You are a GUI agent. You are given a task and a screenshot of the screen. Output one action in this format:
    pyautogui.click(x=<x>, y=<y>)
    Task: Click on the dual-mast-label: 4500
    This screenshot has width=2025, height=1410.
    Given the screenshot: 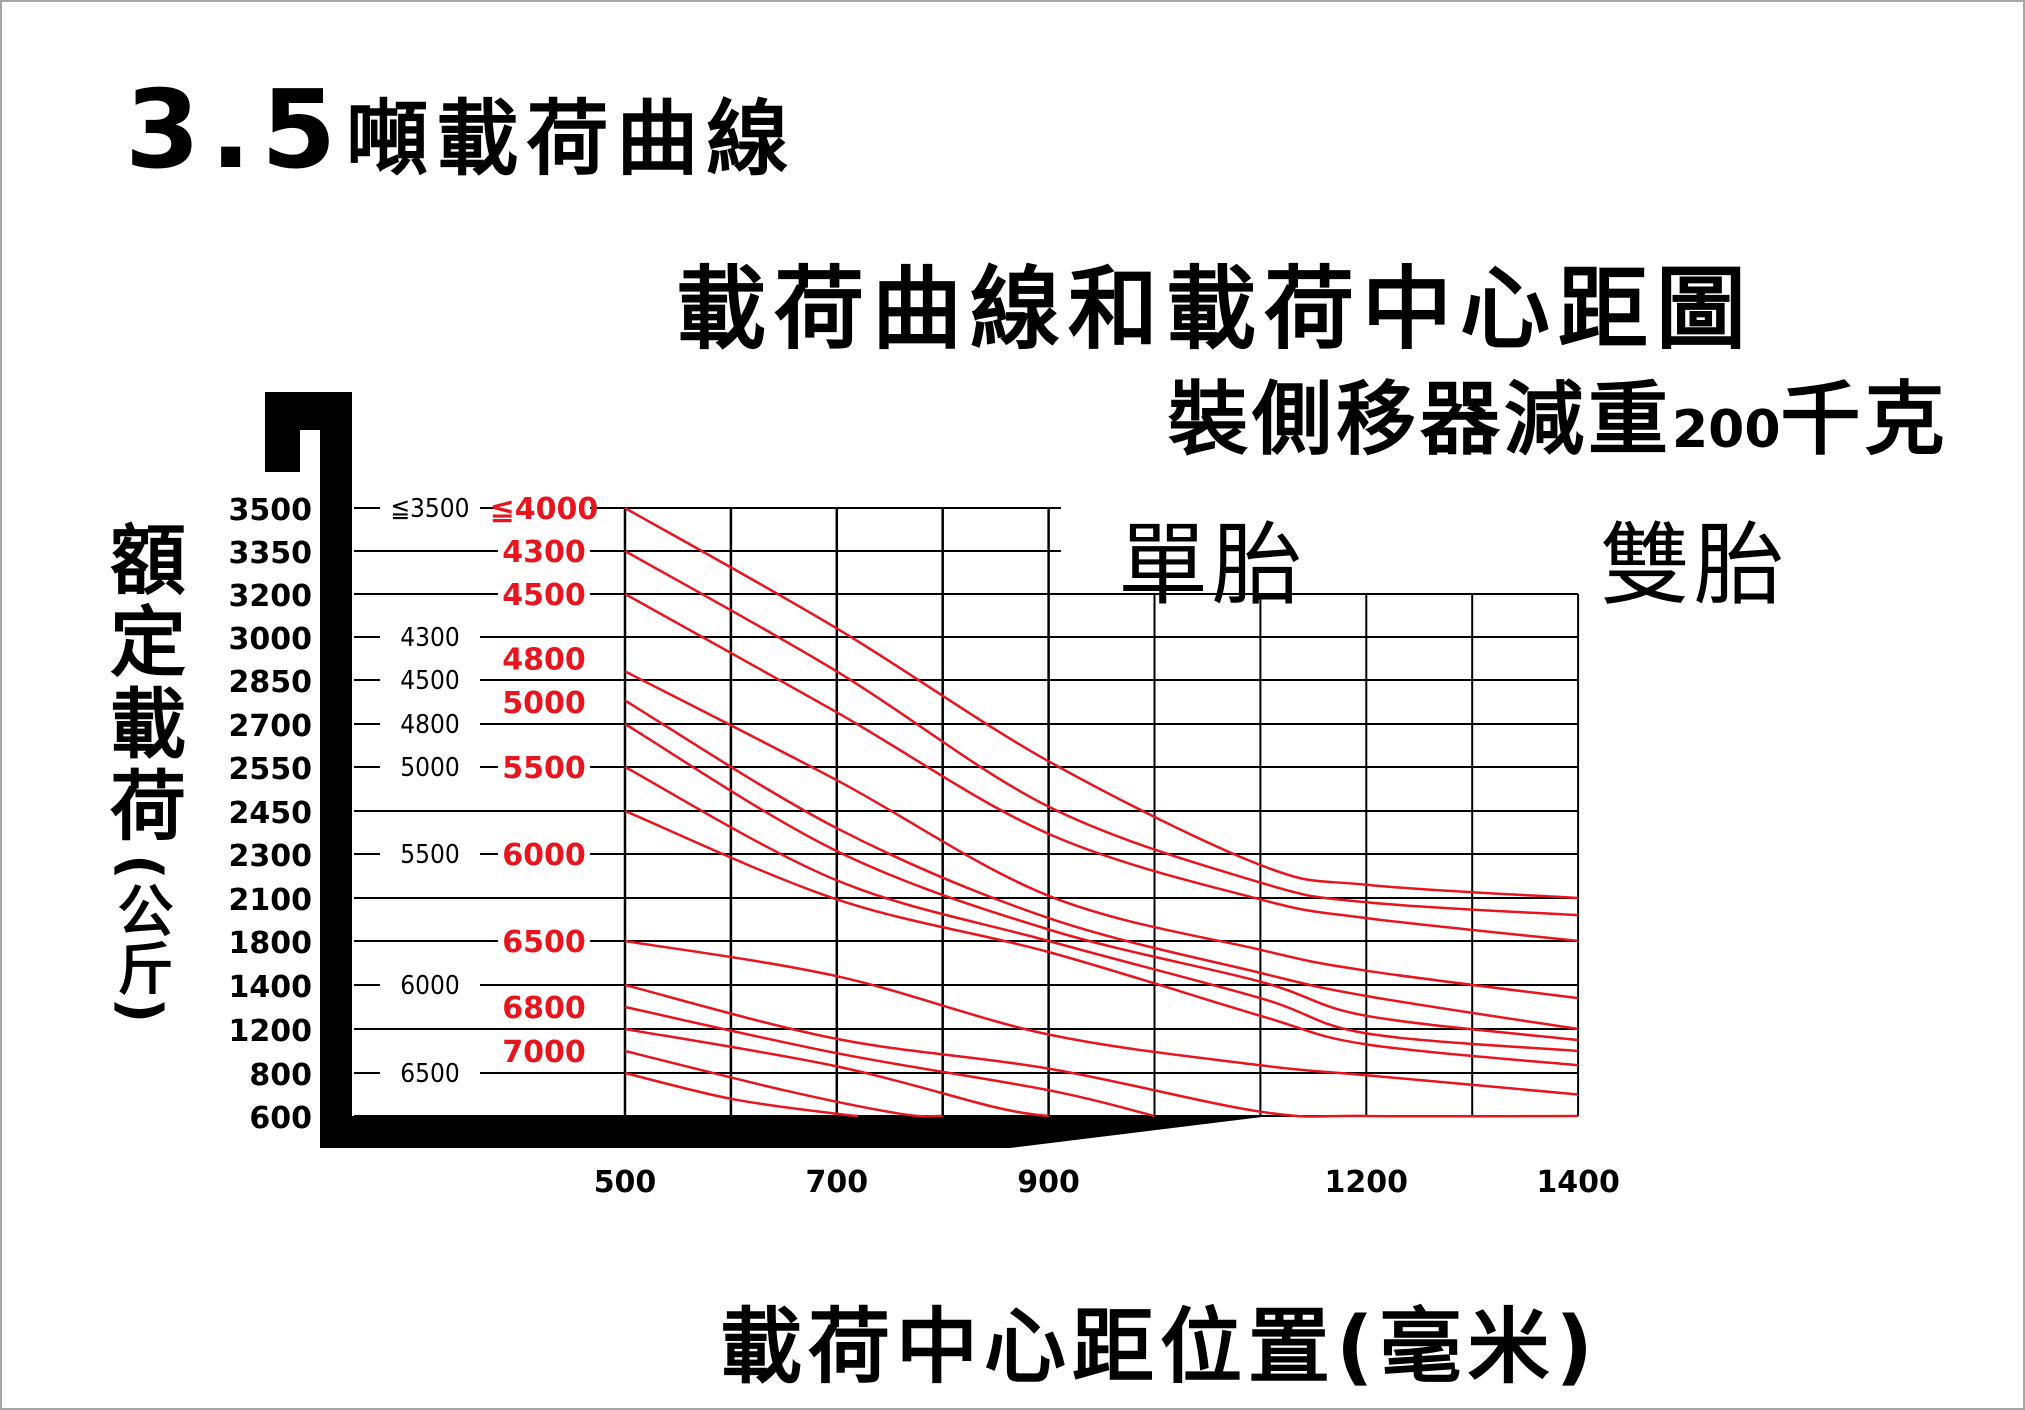 What is the action you would take?
    pyautogui.click(x=544, y=595)
    